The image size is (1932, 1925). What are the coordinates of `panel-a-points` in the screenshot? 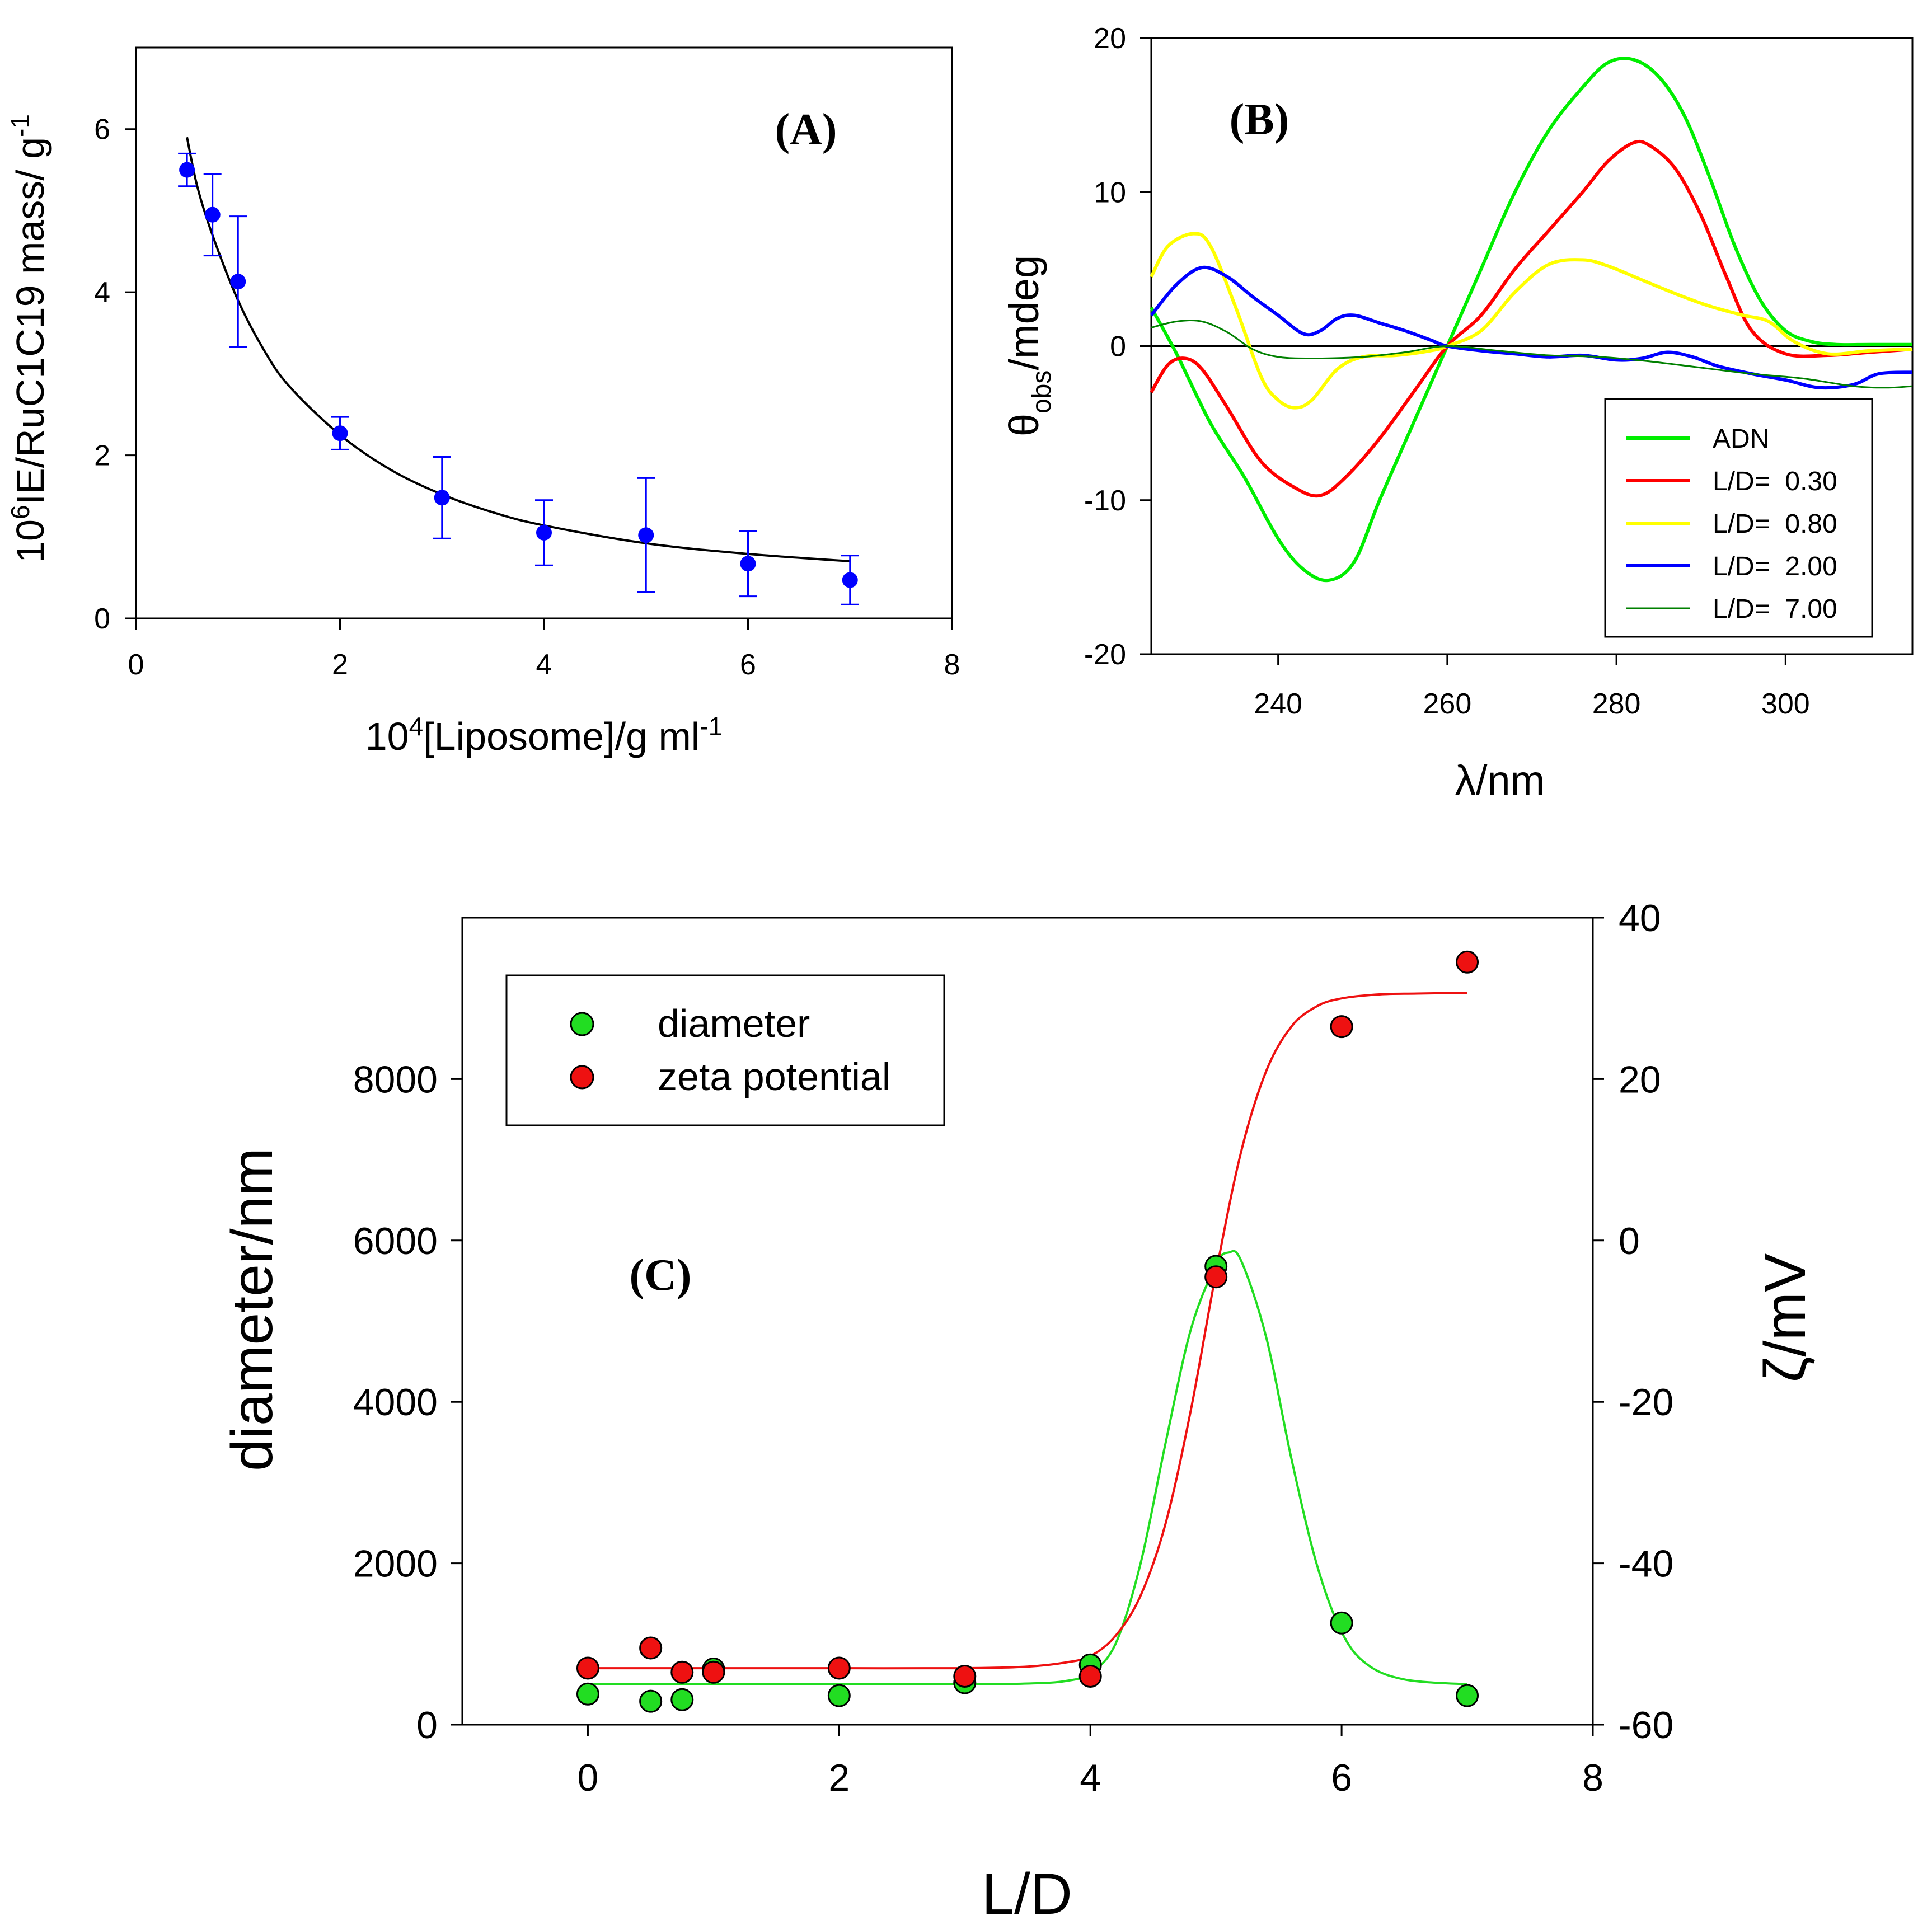 It's located at (518, 378).